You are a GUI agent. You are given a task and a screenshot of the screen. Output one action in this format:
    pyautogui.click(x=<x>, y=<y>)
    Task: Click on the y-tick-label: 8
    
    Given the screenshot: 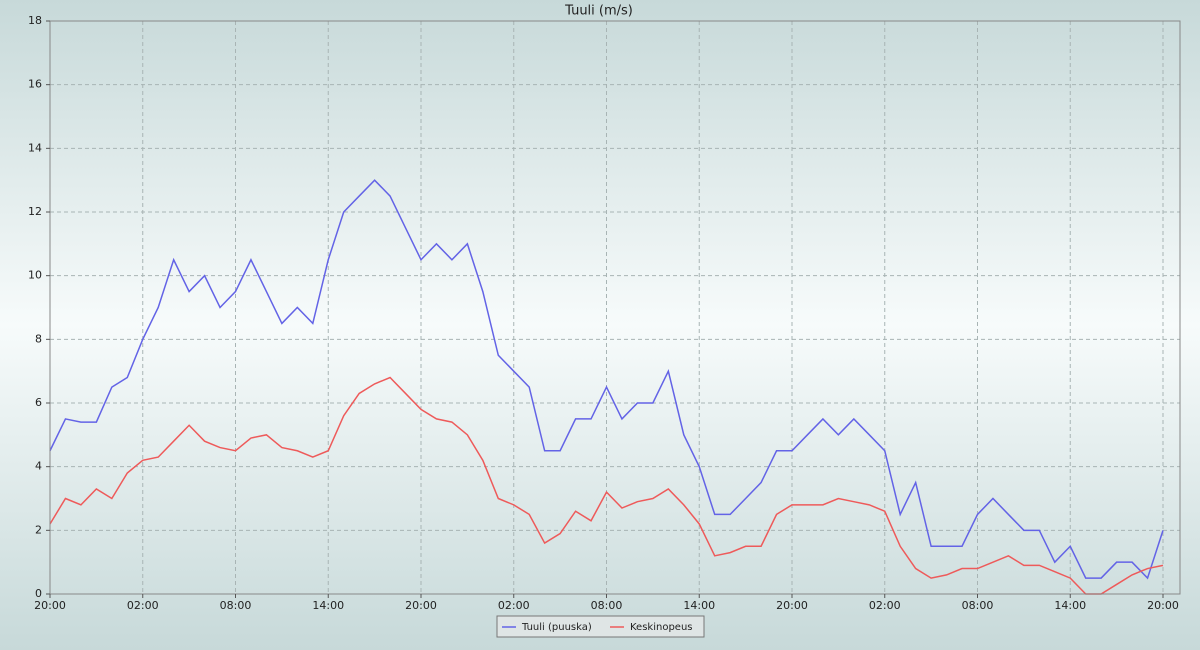 What is the action you would take?
    pyautogui.click(x=38, y=338)
    